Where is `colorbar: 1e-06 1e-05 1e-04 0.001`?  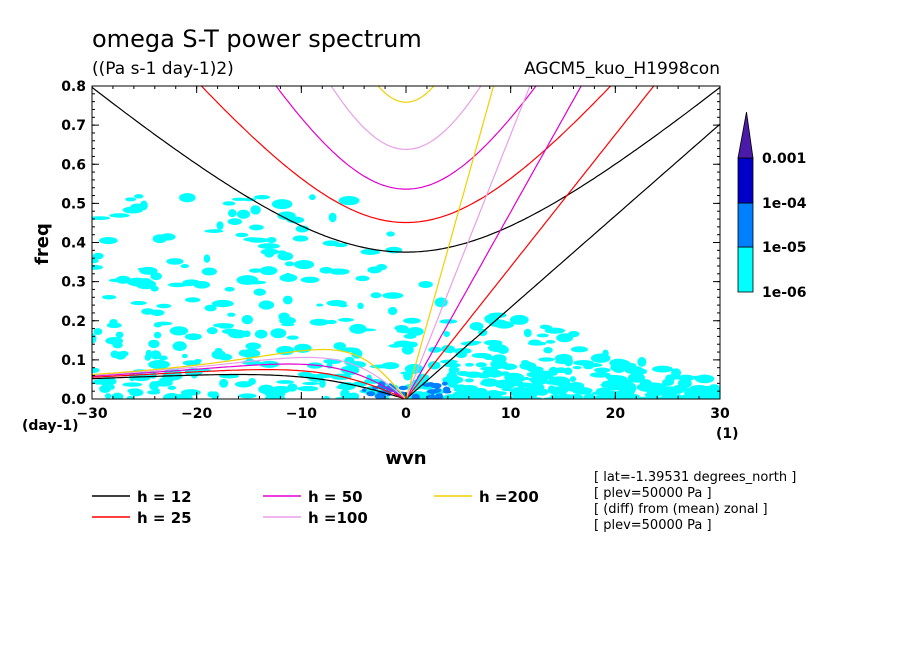 colorbar: 1e-06 1e-05 1e-04 0.001 is located at coordinates (772, 206).